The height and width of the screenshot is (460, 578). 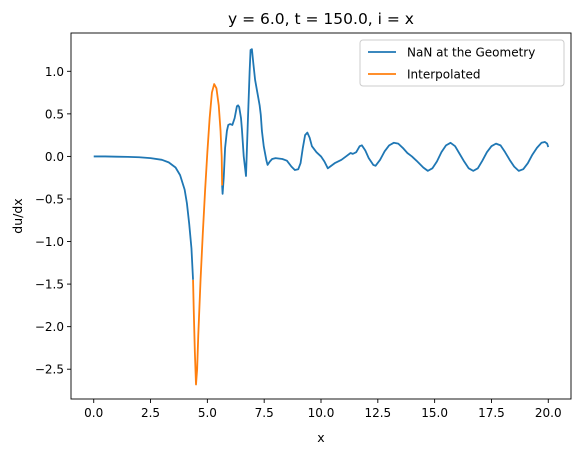 I want to click on x-tick-label: 20.0, so click(x=548, y=413).